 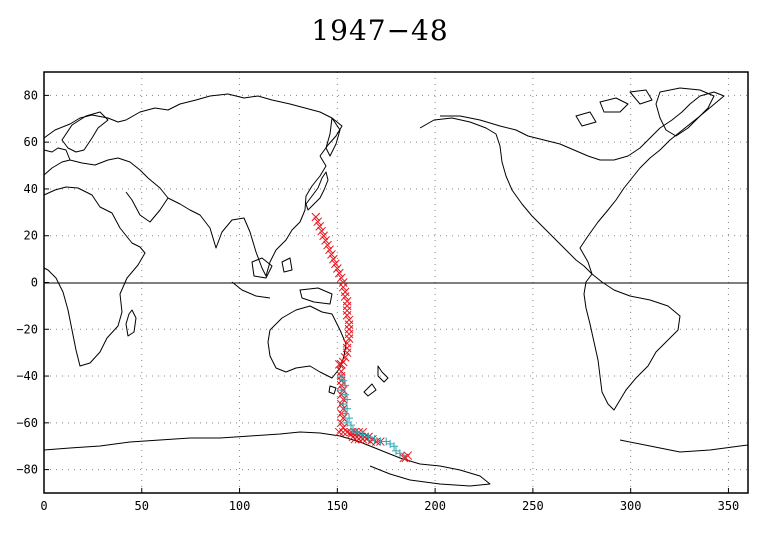 I want to click on coast-europe, so click(x=96, y=146).